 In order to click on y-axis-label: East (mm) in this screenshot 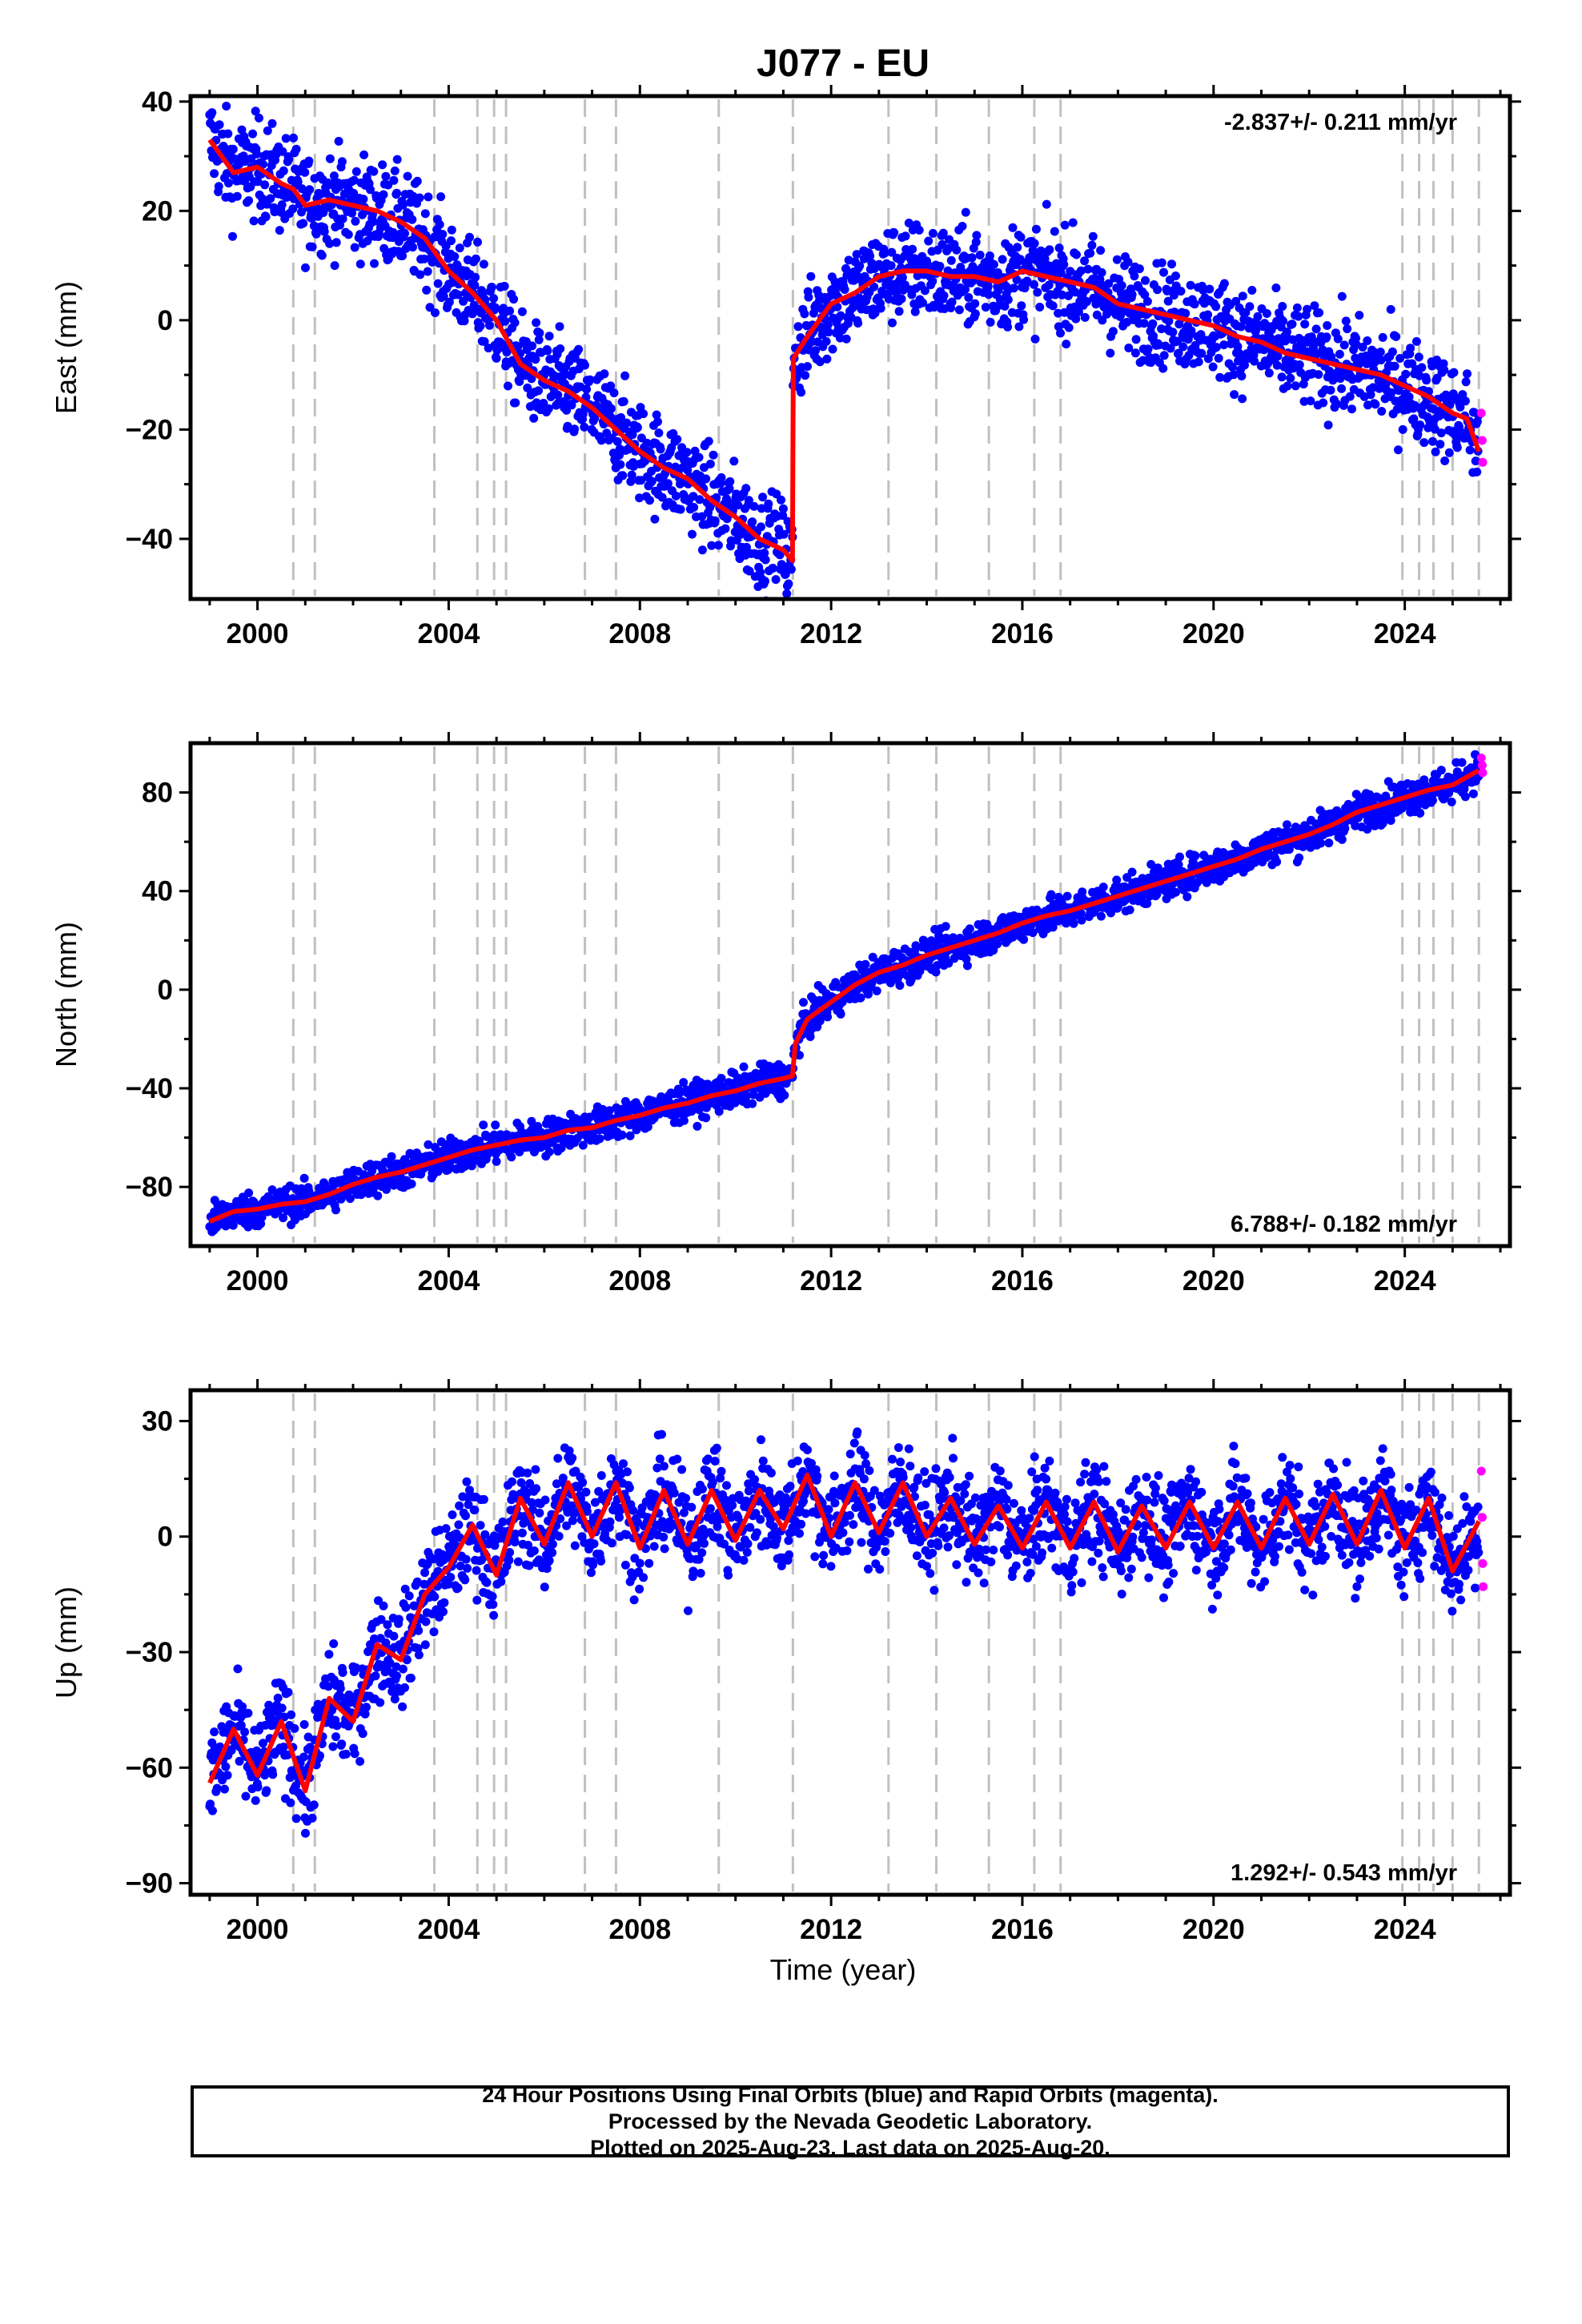, I will do `click(66, 347)`.